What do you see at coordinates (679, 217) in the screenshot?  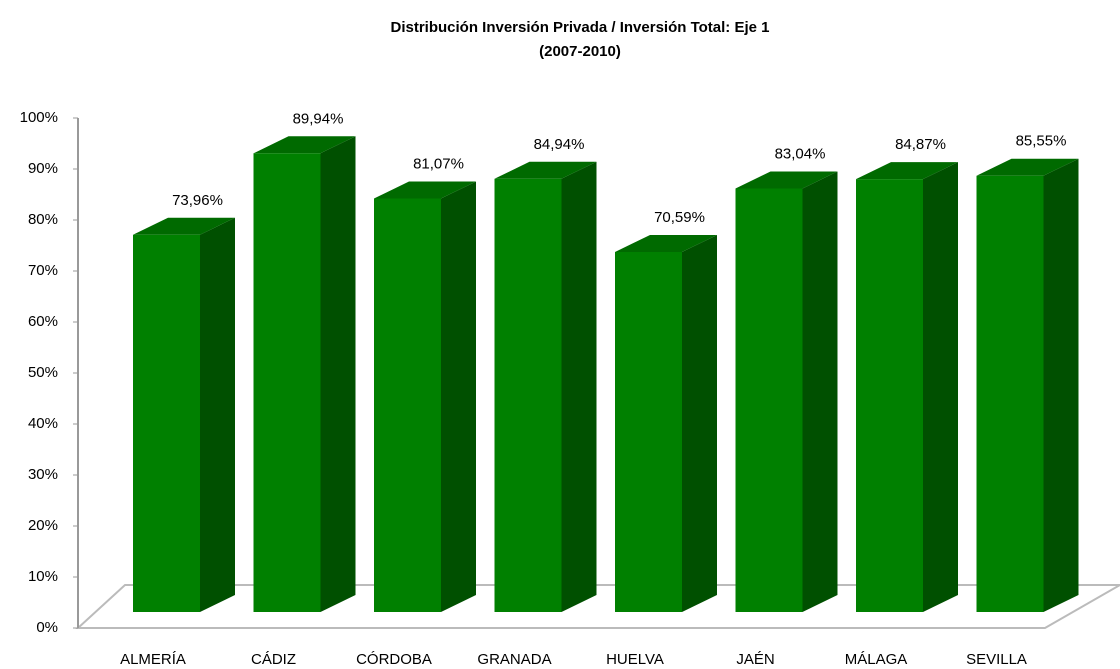 I see `data-label: 70,59%` at bounding box center [679, 217].